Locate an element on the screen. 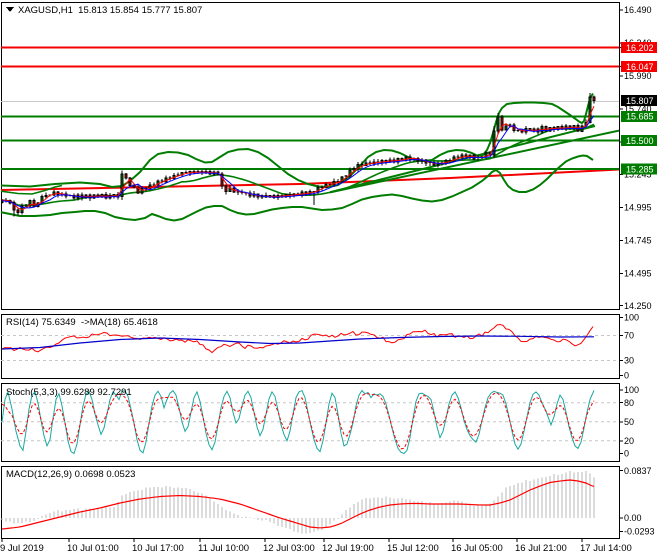 This screenshot has width=660, height=560. svg-text: 12 Jul 19:00 is located at coordinates (348, 548).